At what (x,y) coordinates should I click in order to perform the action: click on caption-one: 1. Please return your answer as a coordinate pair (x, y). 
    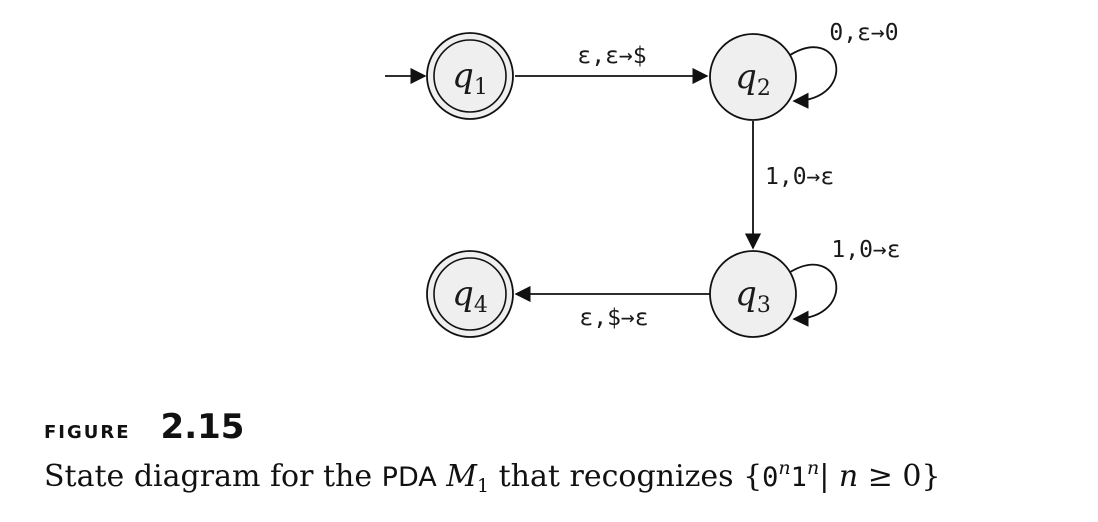
    Looking at the image, I should click on (798, 477).